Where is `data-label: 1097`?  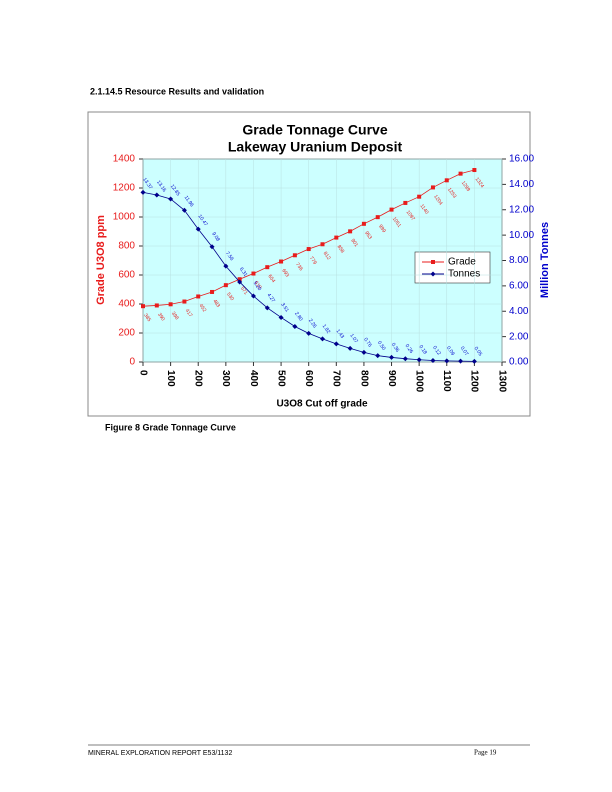 data-label: 1097 is located at coordinates (410, 215).